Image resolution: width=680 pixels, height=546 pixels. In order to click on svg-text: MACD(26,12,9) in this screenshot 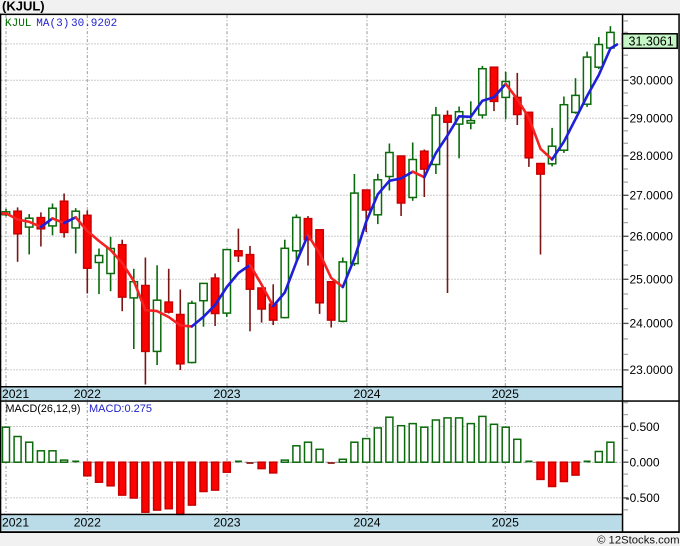, I will do `click(43, 409)`.